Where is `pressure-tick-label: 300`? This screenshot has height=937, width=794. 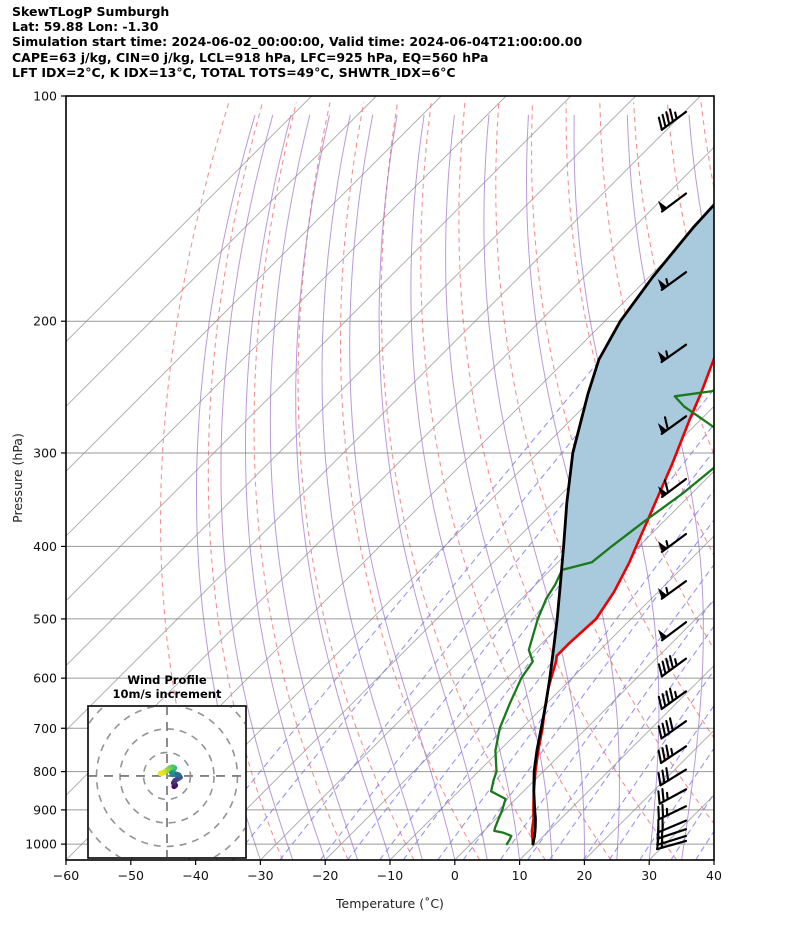 pressure-tick-label: 300 is located at coordinates (45, 452).